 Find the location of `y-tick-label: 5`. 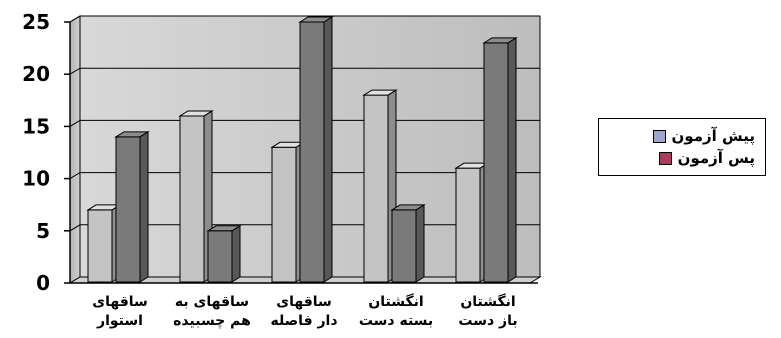

y-tick-label: 5 is located at coordinates (43, 231).